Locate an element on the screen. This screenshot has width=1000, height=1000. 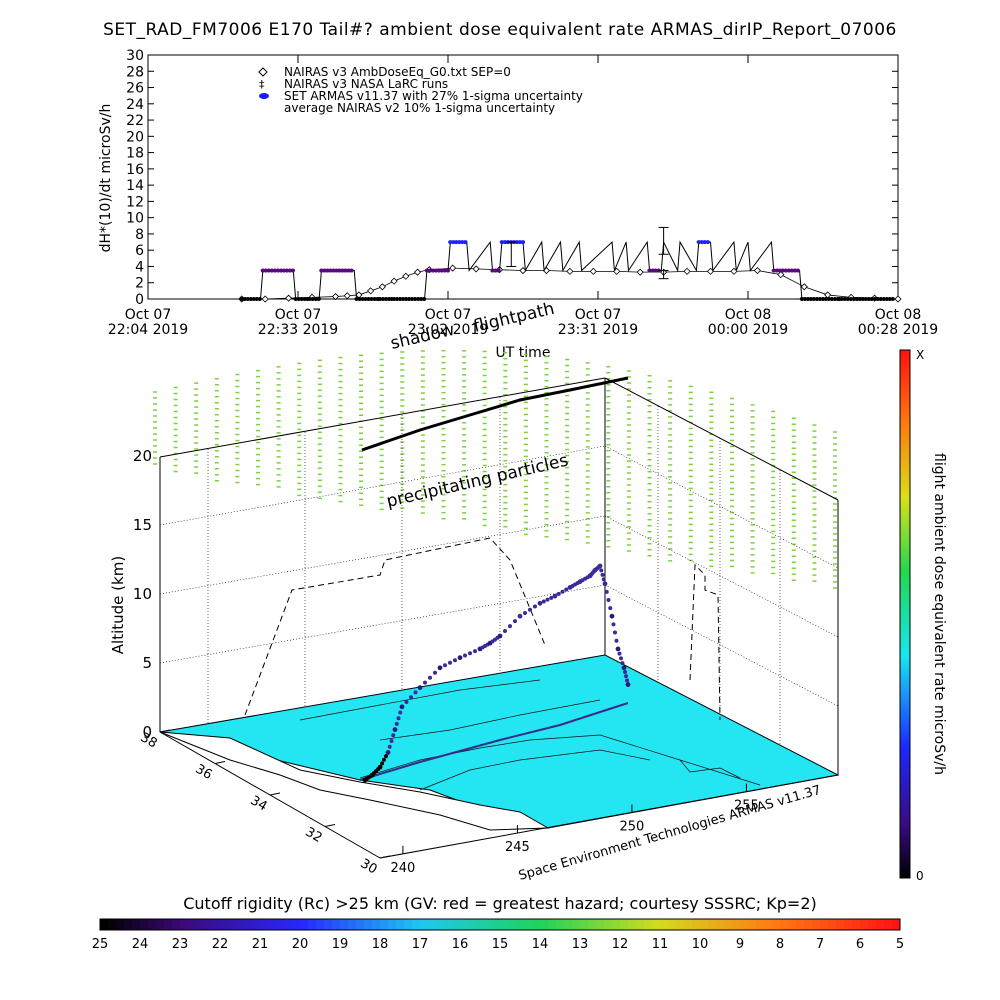
legend-marker-cross: ‡ is located at coordinates (262, 84).